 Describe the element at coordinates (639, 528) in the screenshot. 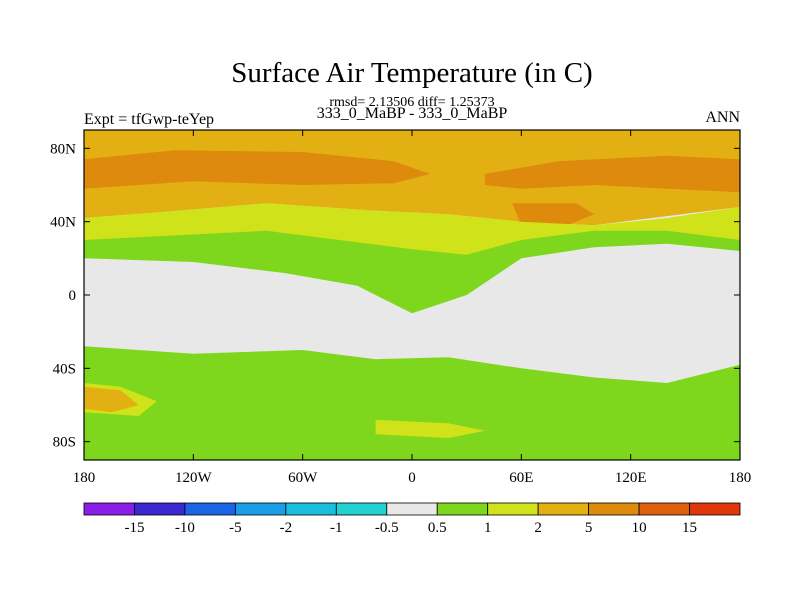

I see `colorbar-label: 10` at that location.